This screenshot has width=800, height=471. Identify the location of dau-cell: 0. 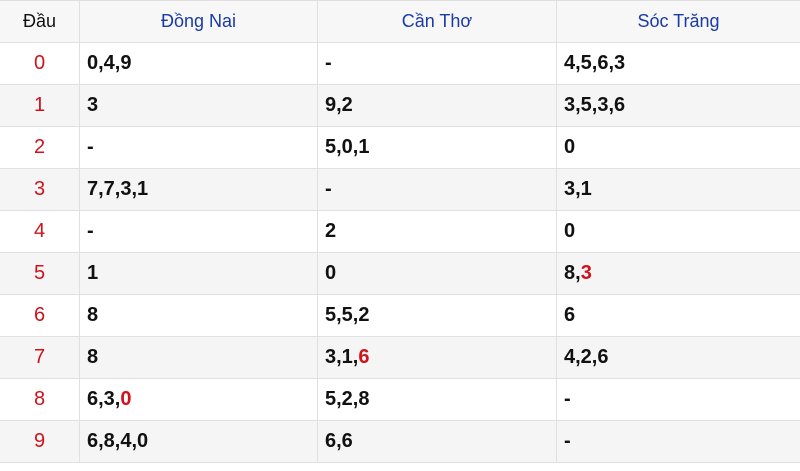
(40, 63).